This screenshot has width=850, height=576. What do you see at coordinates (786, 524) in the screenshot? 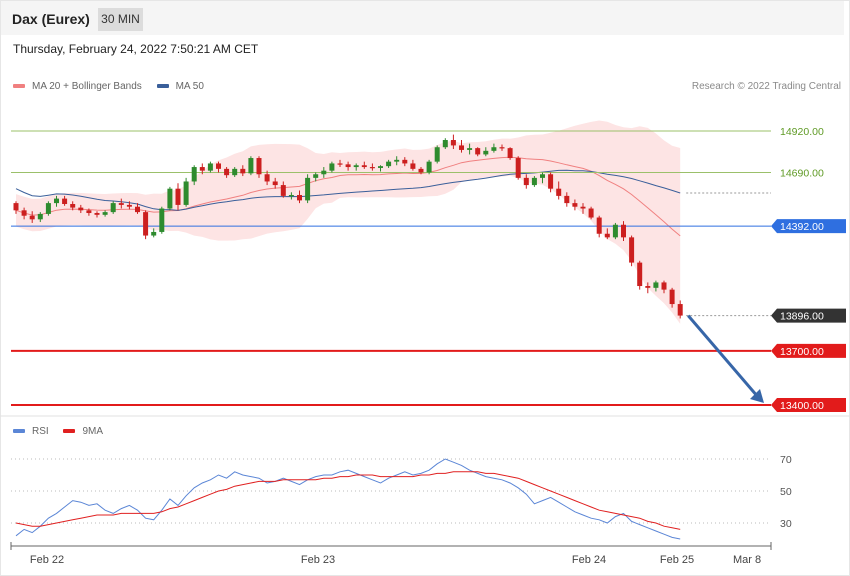
I see `rsi-tick-label: 30` at bounding box center [786, 524].